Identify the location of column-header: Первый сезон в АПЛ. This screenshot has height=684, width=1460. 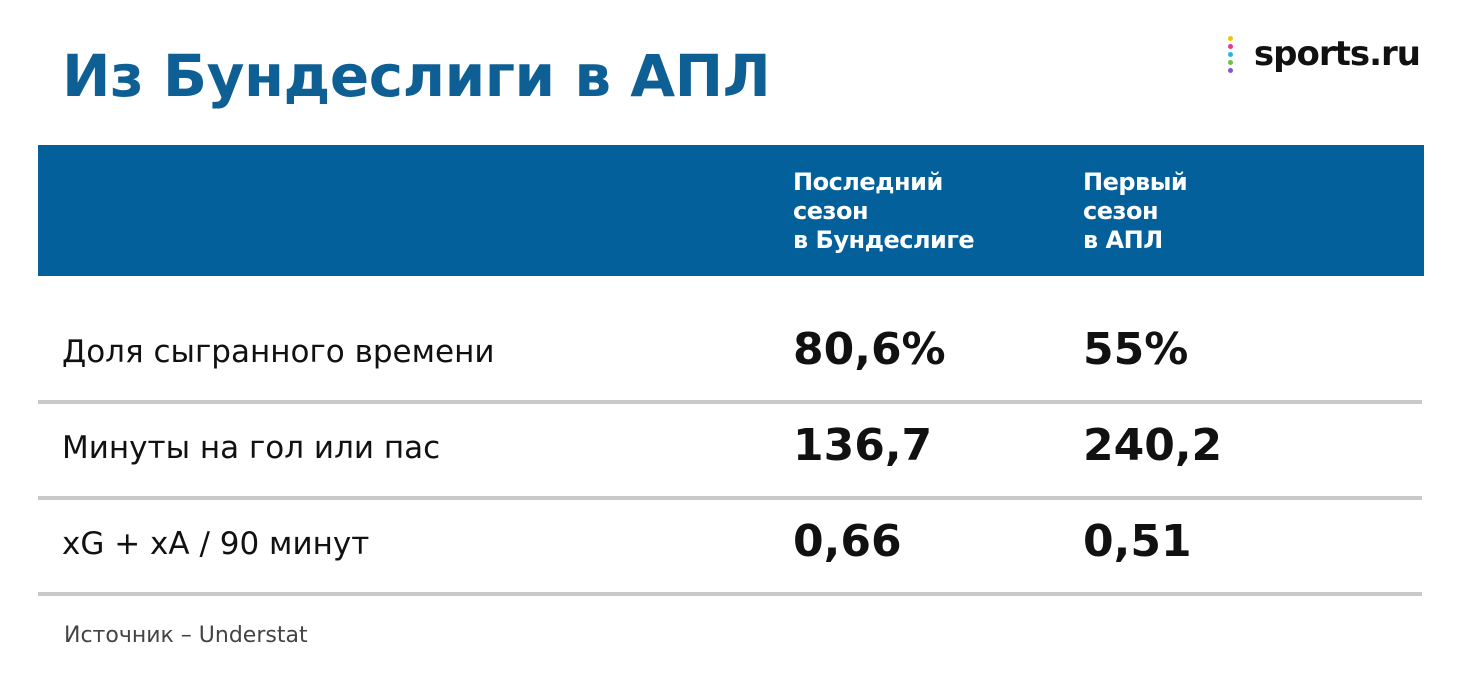
(1135, 211).